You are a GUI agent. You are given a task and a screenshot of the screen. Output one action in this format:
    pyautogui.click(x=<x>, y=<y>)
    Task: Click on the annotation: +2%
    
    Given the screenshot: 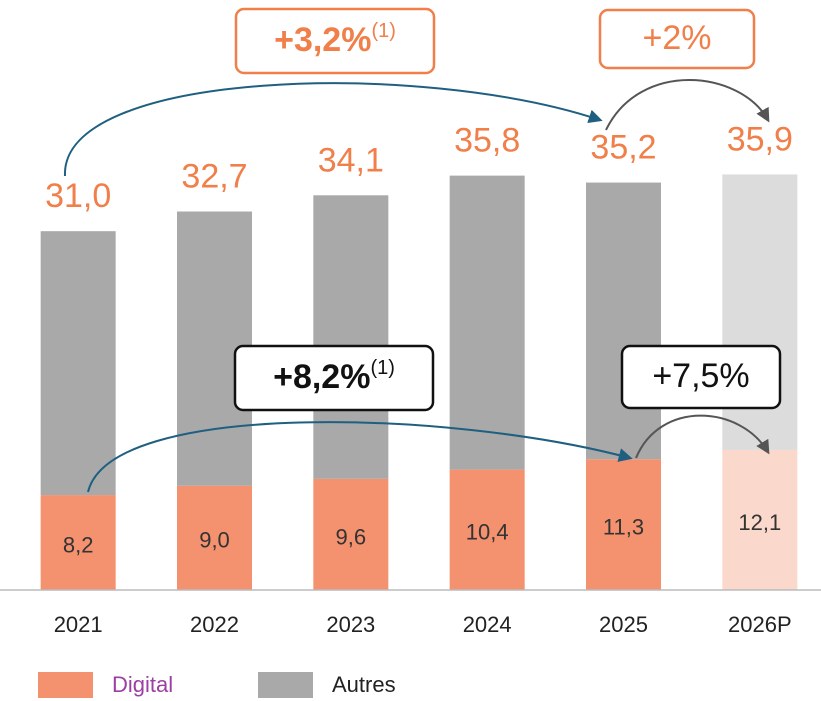 What is the action you would take?
    pyautogui.click(x=677, y=38)
    